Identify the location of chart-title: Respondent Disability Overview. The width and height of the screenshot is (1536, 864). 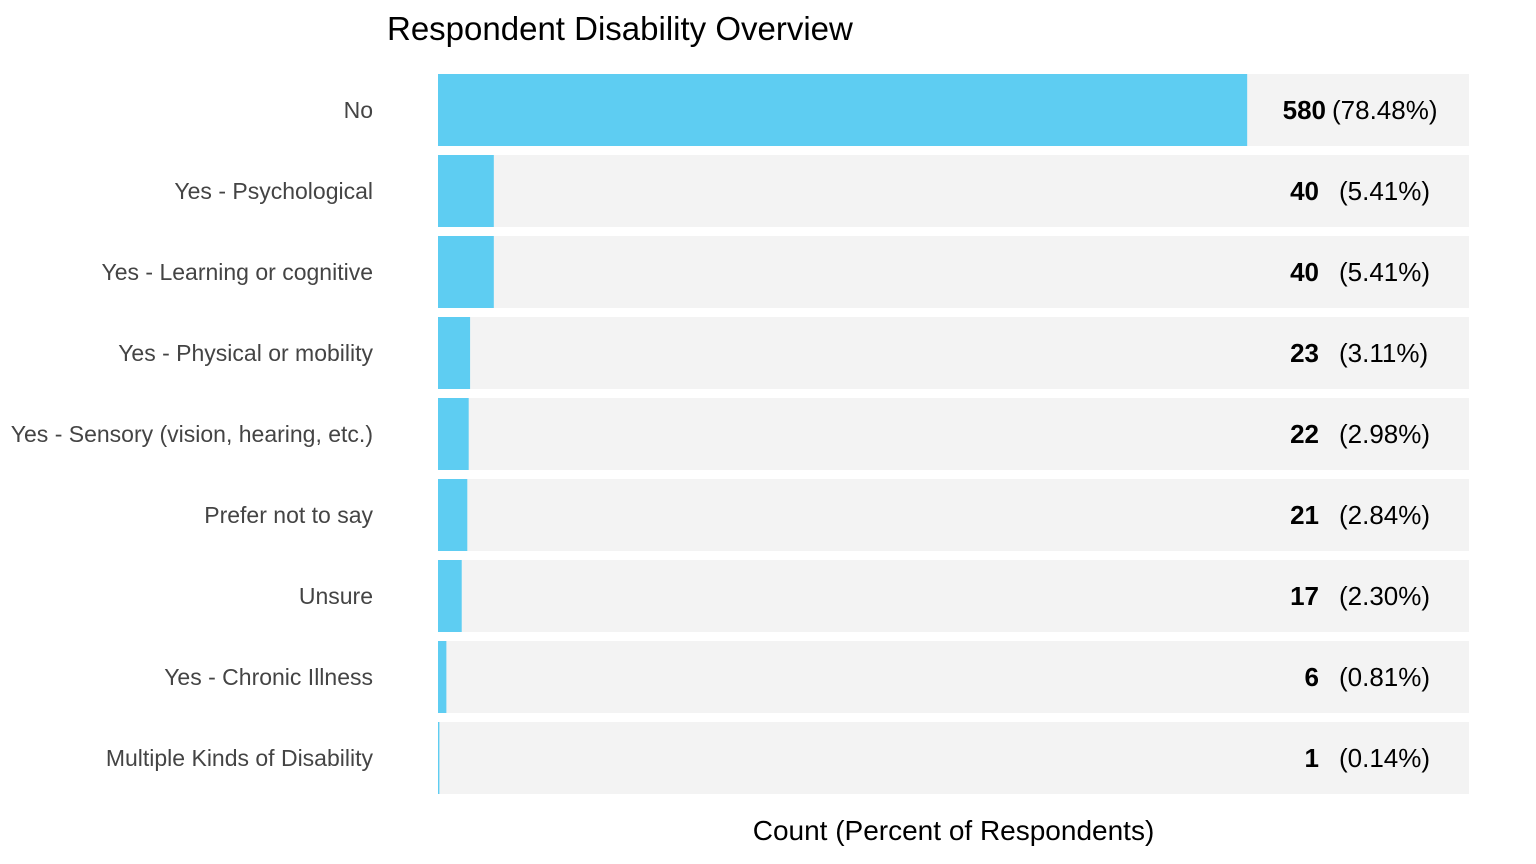
(620, 28).